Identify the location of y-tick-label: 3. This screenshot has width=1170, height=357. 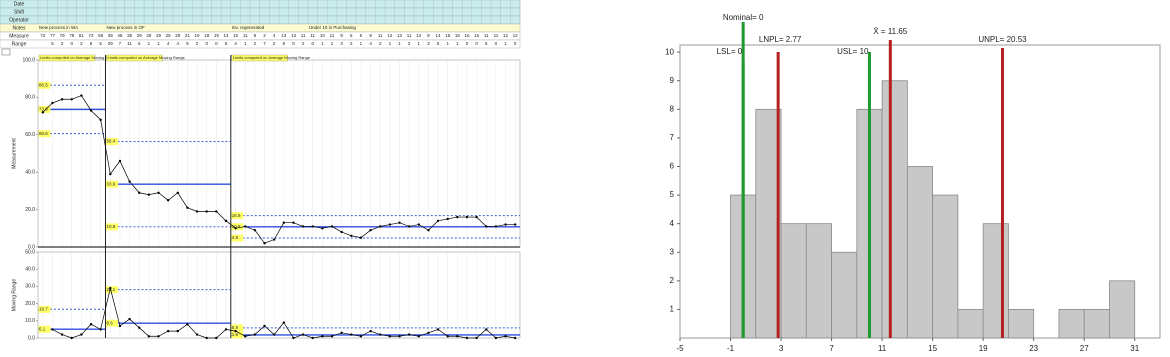
(672, 251).